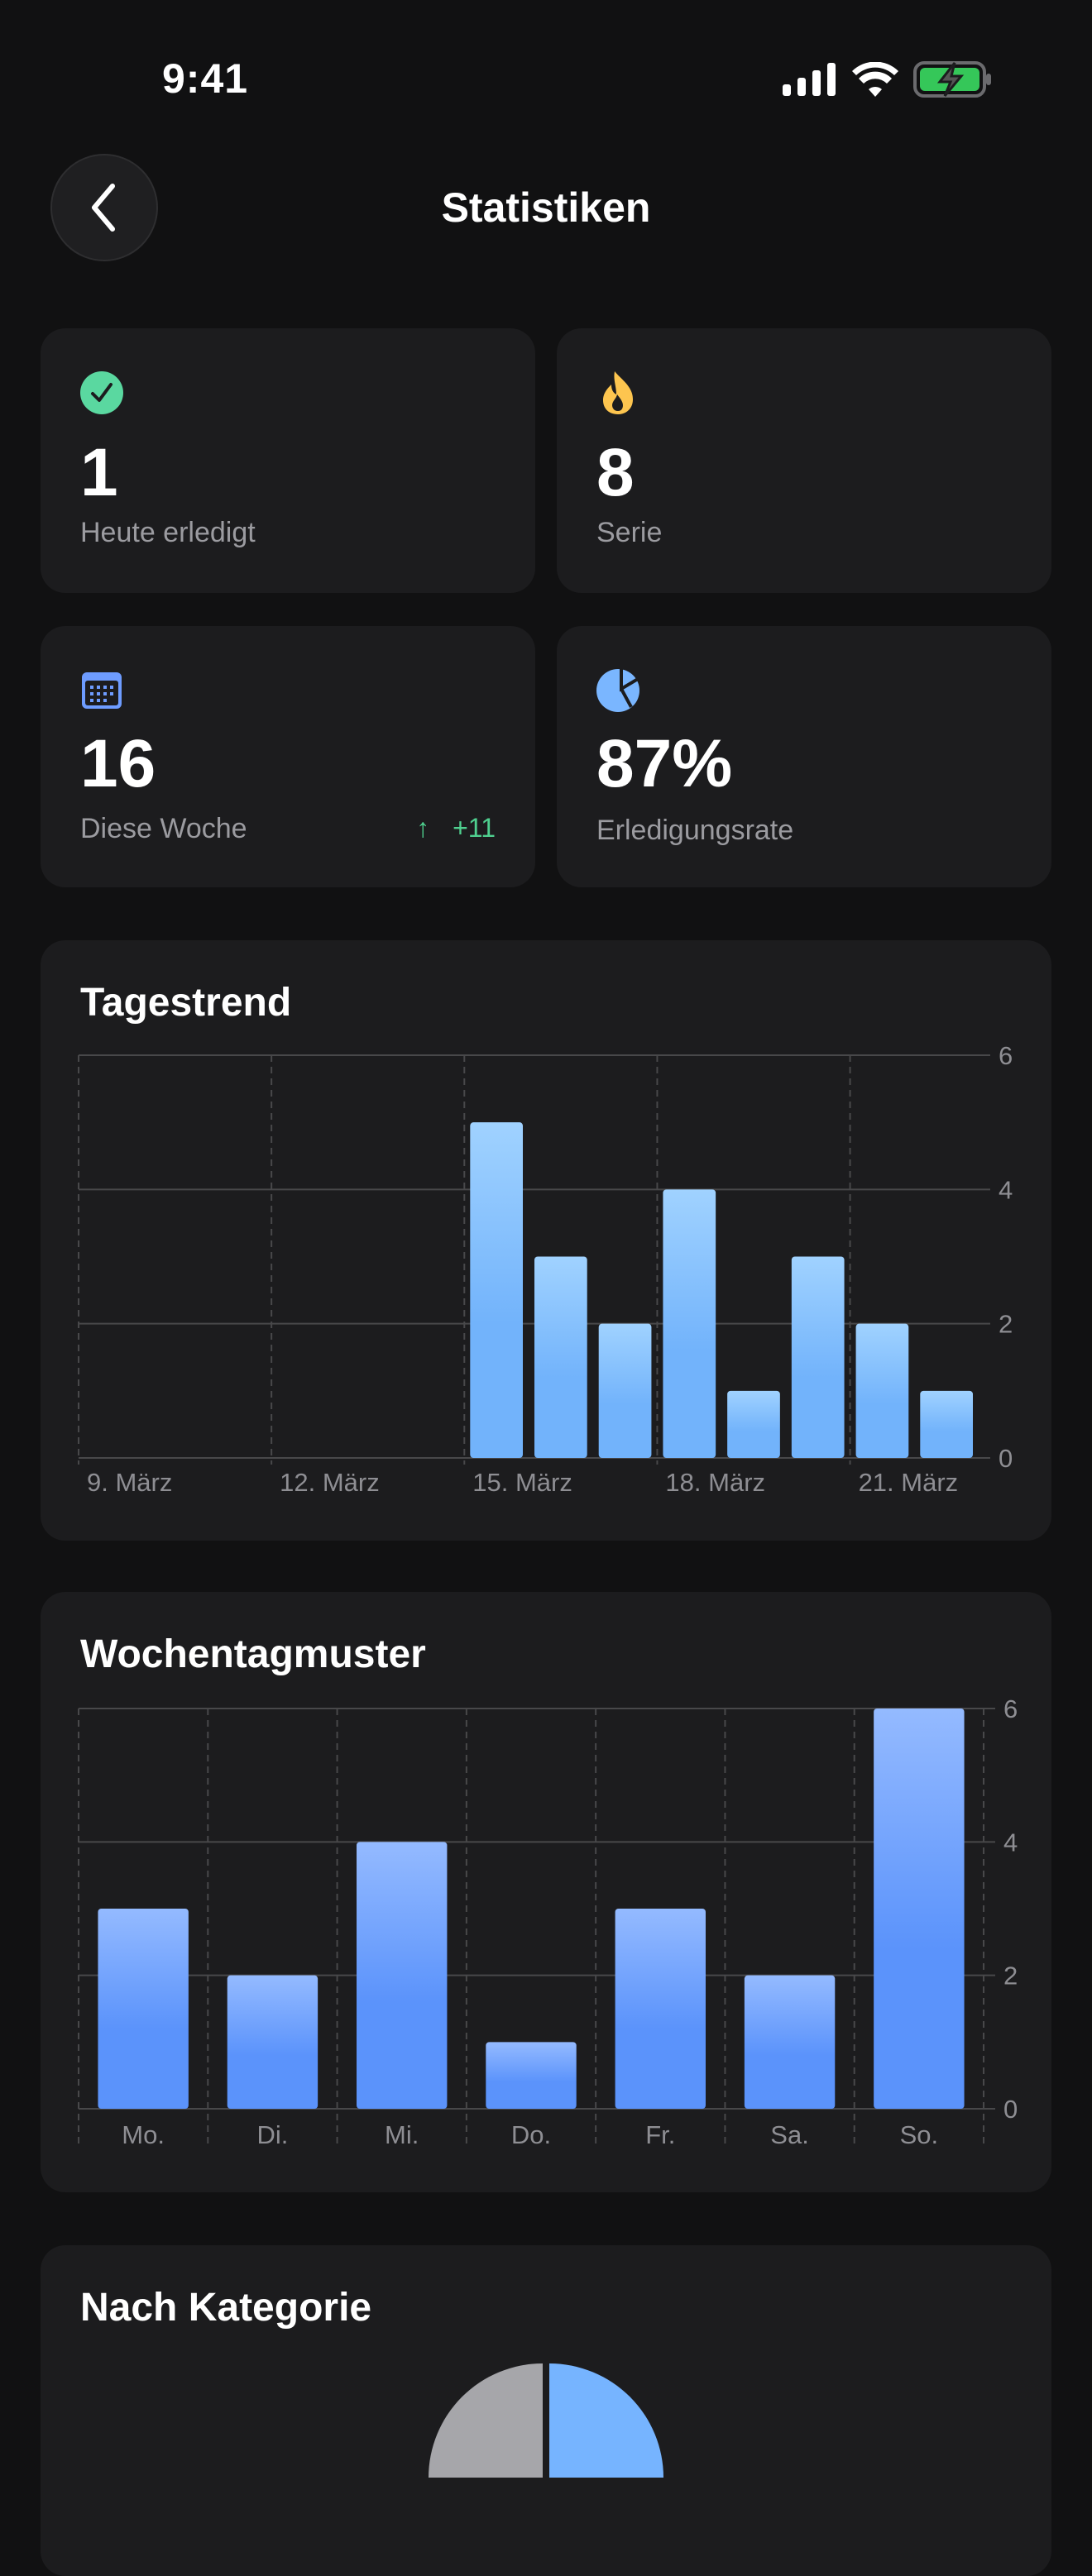 This screenshot has width=1092, height=2576. I want to click on bar-15. März, so click(496, 1290).